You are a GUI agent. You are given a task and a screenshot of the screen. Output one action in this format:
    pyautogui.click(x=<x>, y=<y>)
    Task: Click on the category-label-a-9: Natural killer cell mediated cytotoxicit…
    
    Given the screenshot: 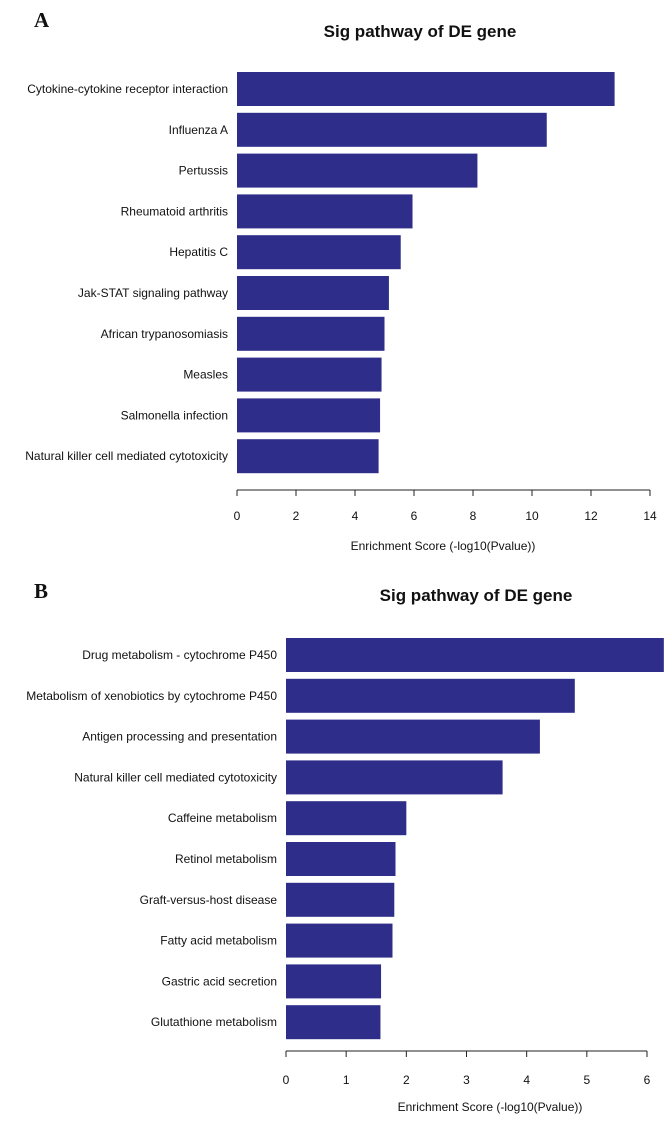 What is the action you would take?
    pyautogui.click(x=126, y=456)
    